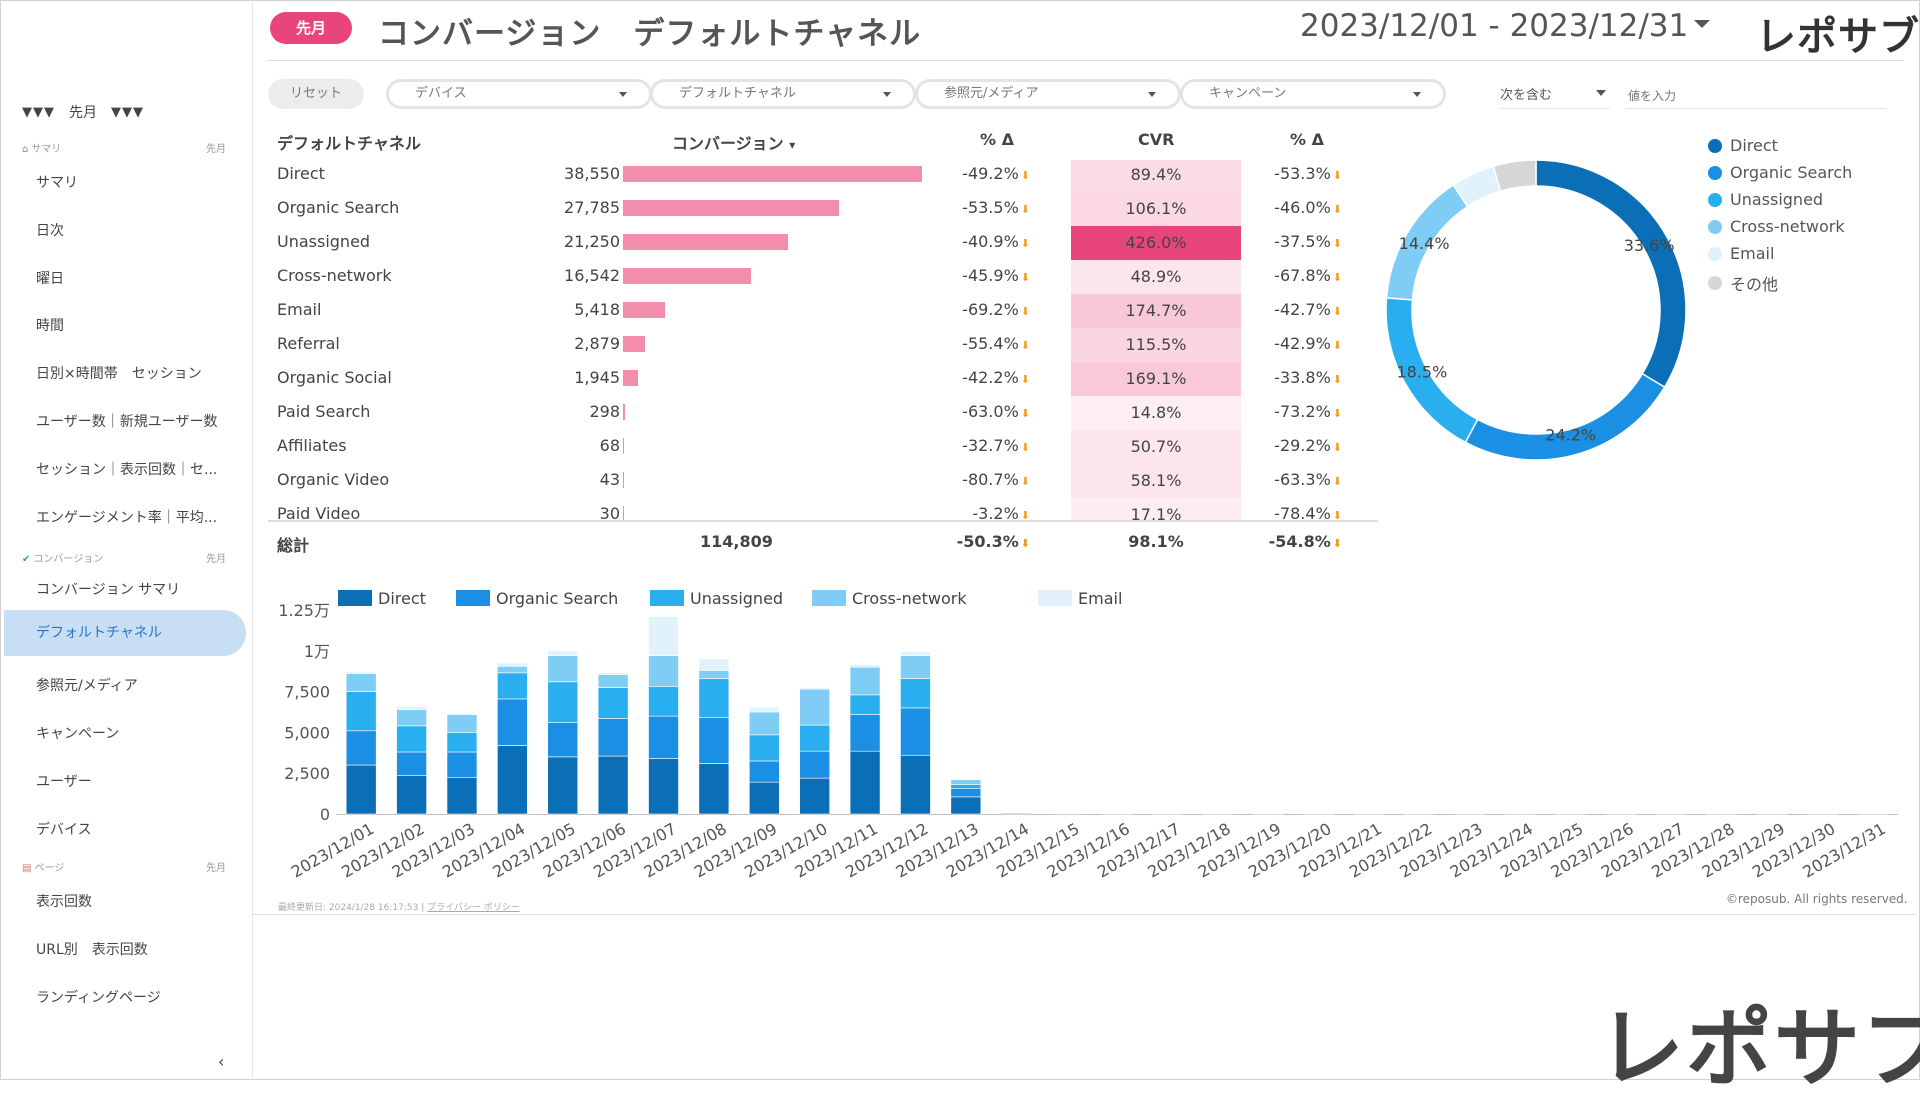 The image size is (1920, 1103). I want to click on date-range-picker: 2023/12/01 - 2023/12/31, so click(1494, 26).